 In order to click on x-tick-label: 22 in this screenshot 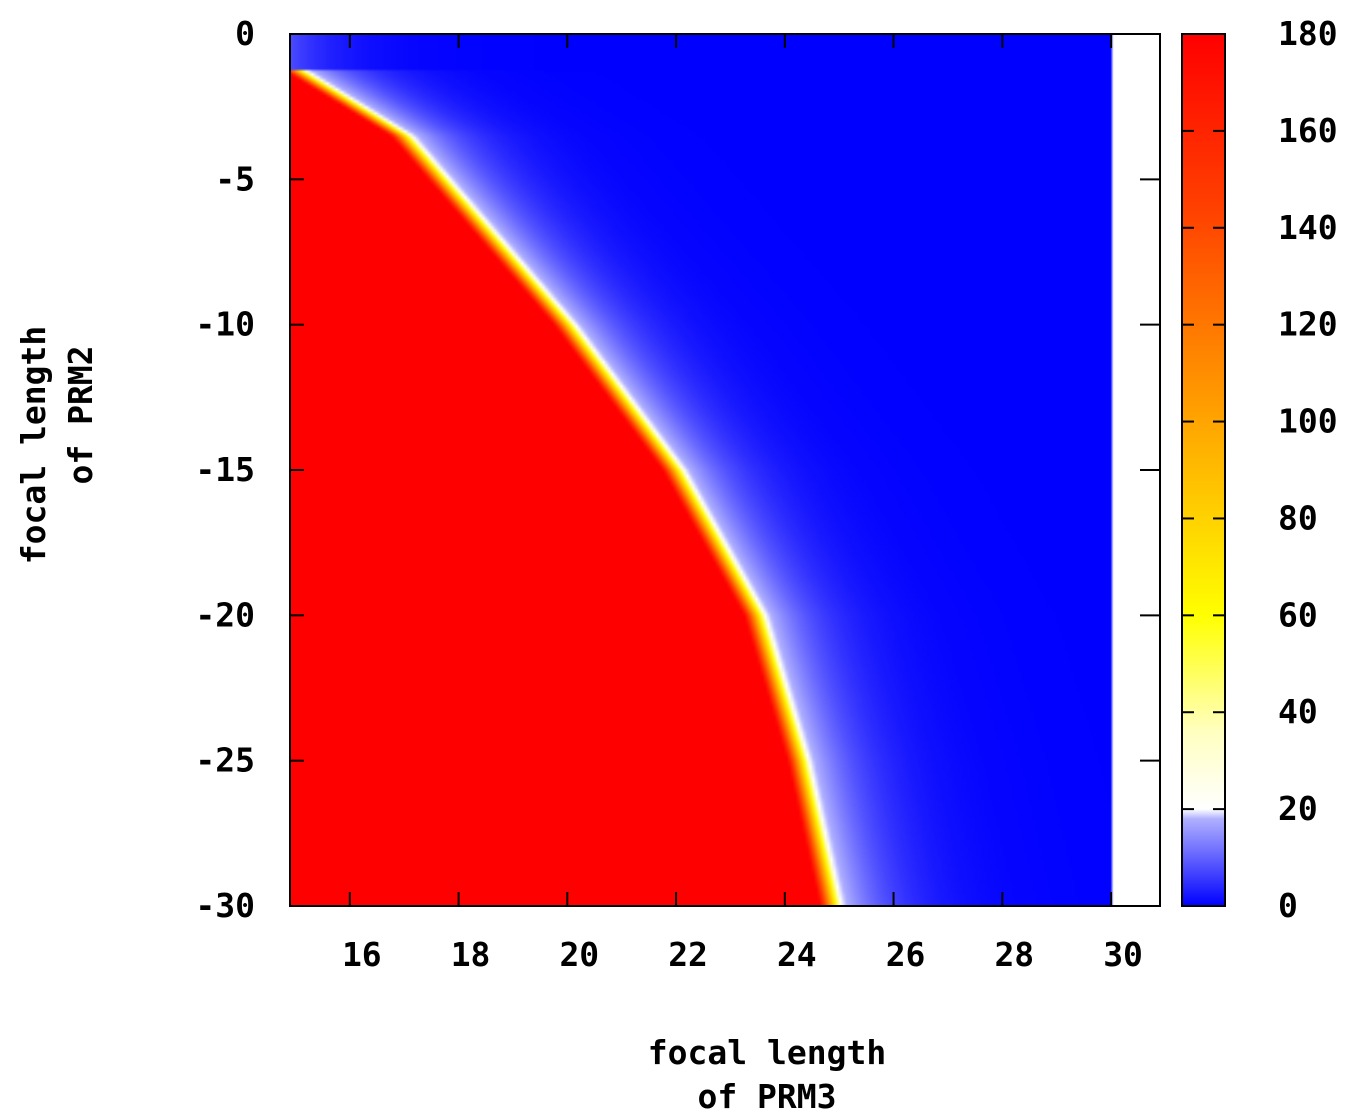, I will do `click(688, 954)`.